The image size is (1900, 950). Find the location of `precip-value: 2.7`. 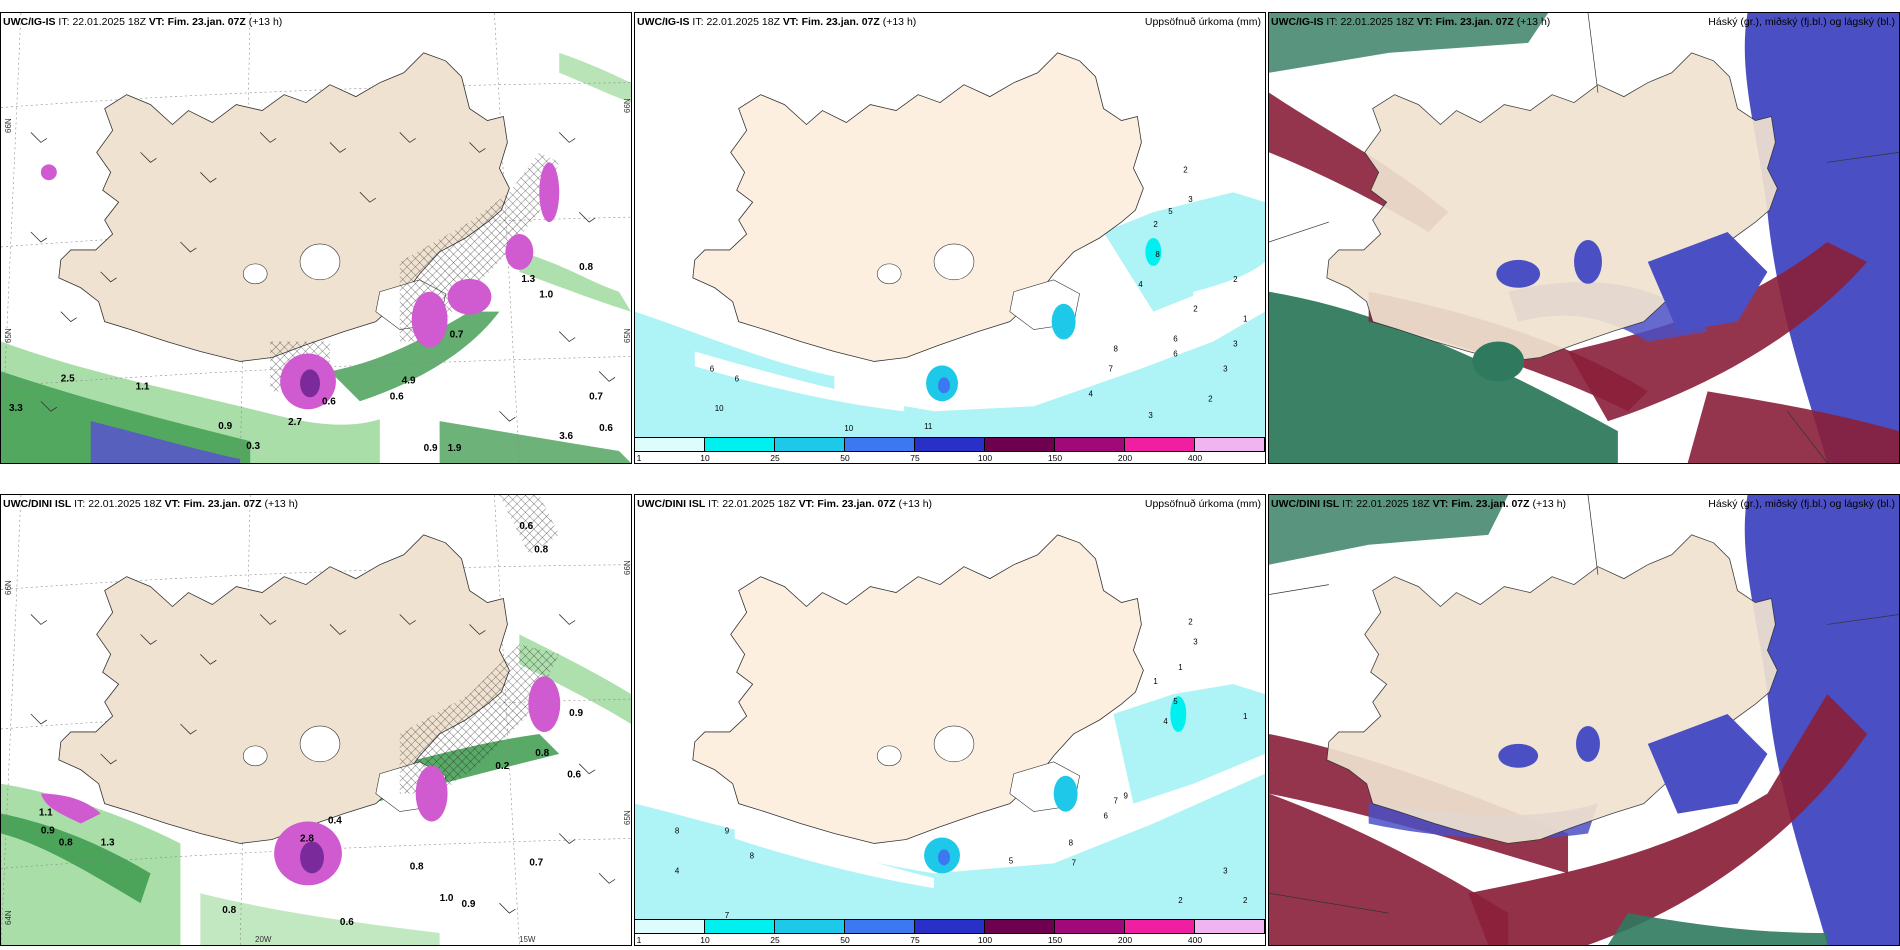

precip-value: 2.7 is located at coordinates (295, 422).